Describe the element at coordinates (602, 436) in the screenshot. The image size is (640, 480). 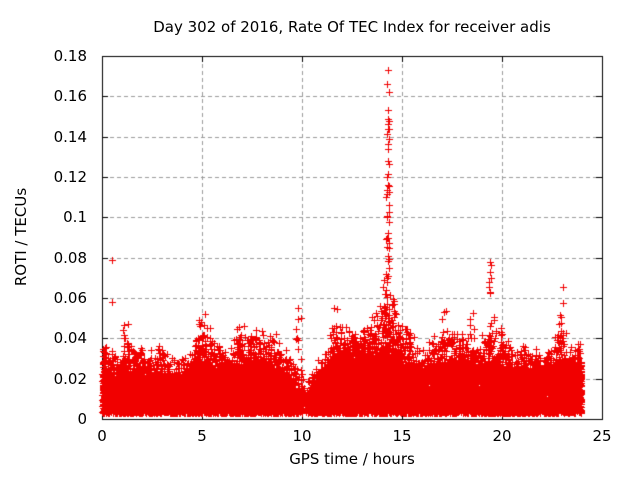
I see `x-tick-label: 25` at that location.